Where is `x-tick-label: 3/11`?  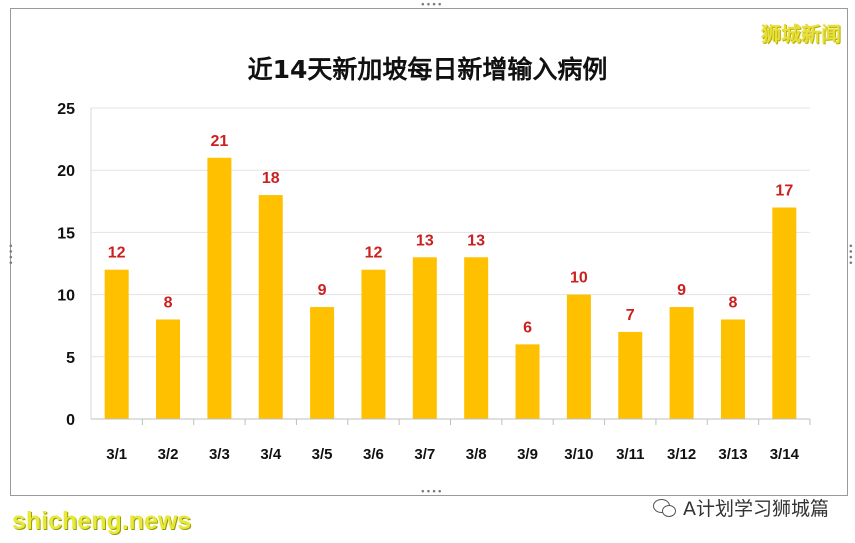 x-tick-label: 3/11 is located at coordinates (630, 454).